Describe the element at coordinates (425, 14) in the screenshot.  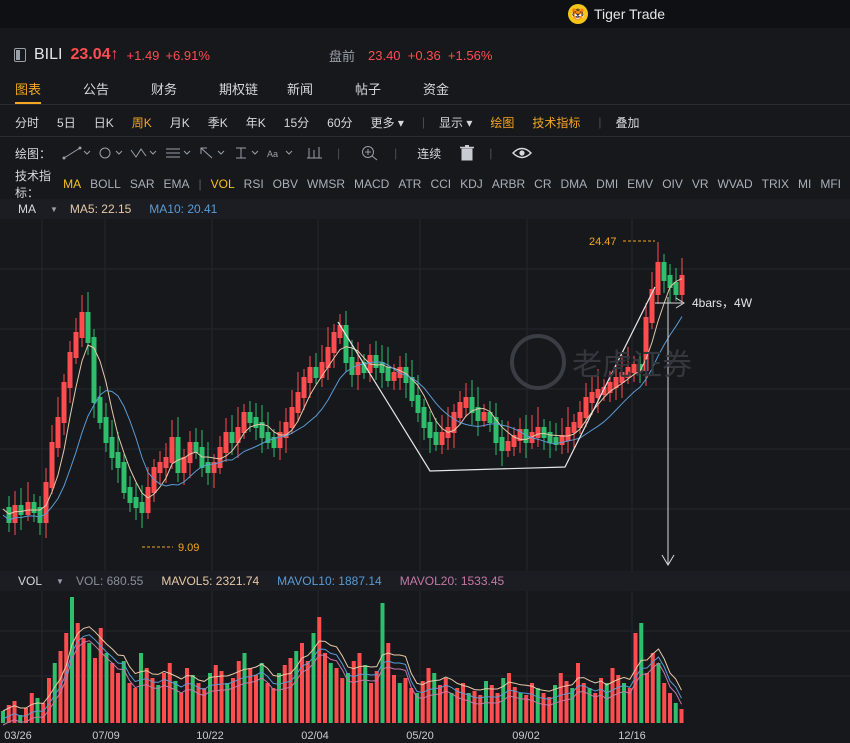
I see `title-bar: 🐯 Tiger Trade` at that location.